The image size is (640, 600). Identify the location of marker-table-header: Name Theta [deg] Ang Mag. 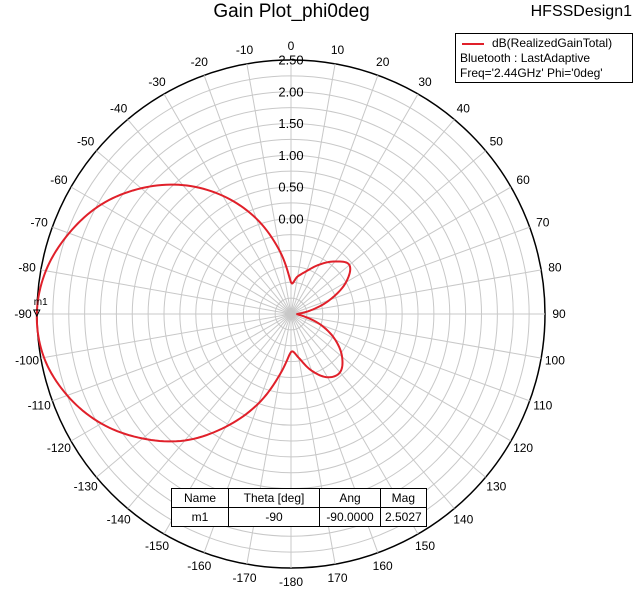
(299, 498).